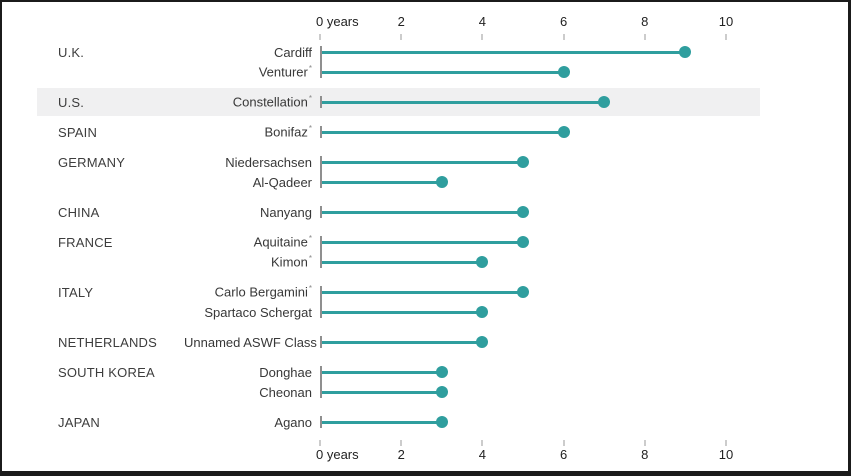 The width and height of the screenshot is (851, 476). Describe the element at coordinates (248, 372) in the screenshot. I see `ship-name: Donghae` at that location.